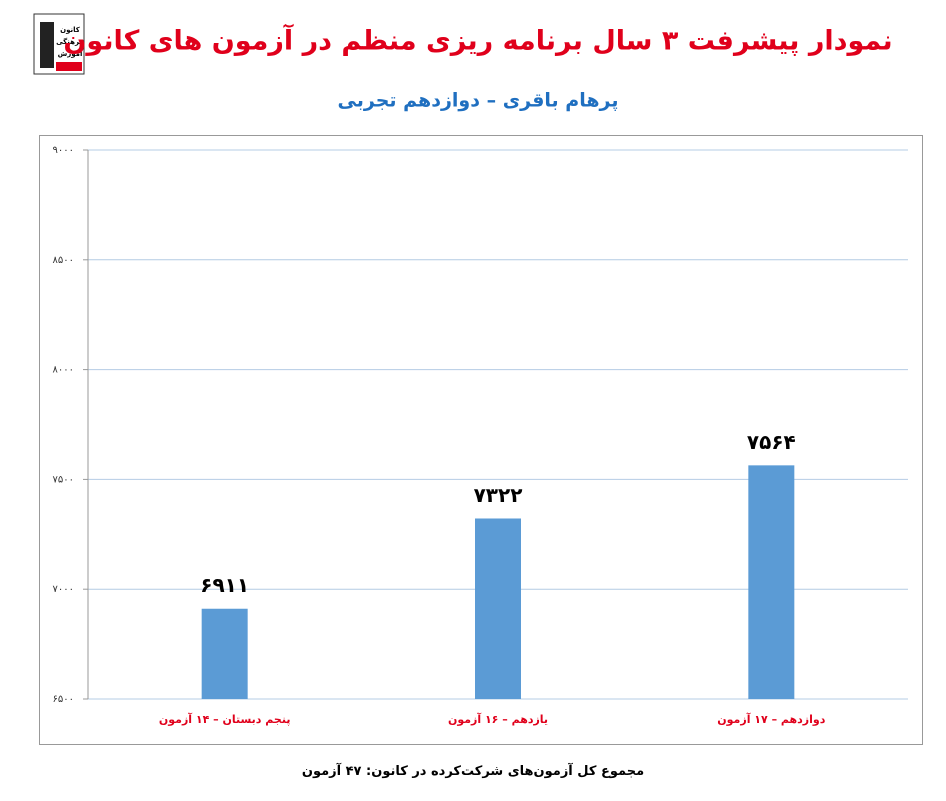 The height and width of the screenshot is (801, 946). Describe the element at coordinates (498, 495) in the screenshot. I see `value-label: ۷۳۲۲` at that location.